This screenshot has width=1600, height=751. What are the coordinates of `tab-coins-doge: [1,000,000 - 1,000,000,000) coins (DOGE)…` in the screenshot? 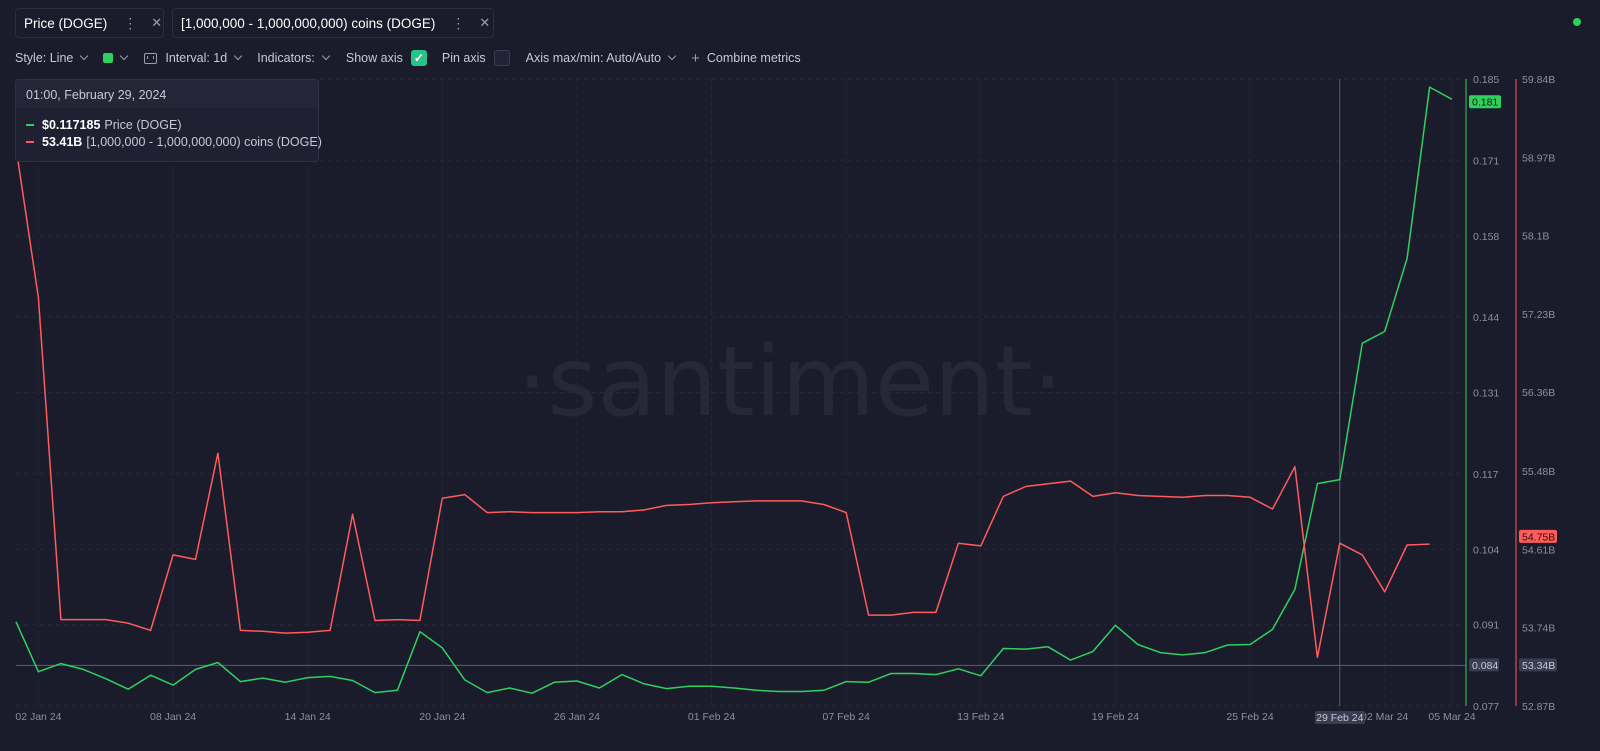 It's located at (333, 23).